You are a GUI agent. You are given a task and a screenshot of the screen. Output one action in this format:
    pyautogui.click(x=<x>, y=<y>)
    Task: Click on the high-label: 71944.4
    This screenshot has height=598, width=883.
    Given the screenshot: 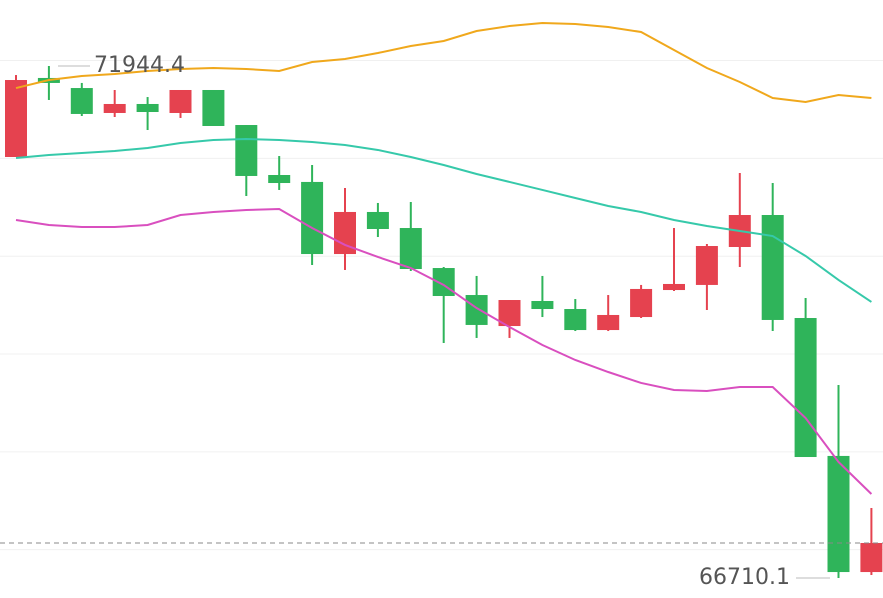 What is the action you would take?
    pyautogui.click(x=139, y=65)
    